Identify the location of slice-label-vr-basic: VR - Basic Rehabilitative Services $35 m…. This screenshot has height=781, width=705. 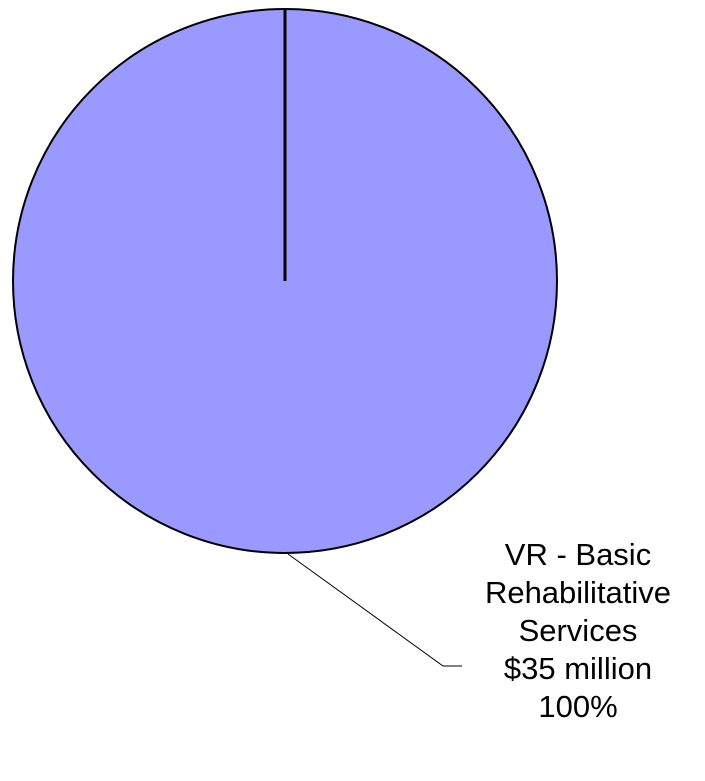
(578, 631).